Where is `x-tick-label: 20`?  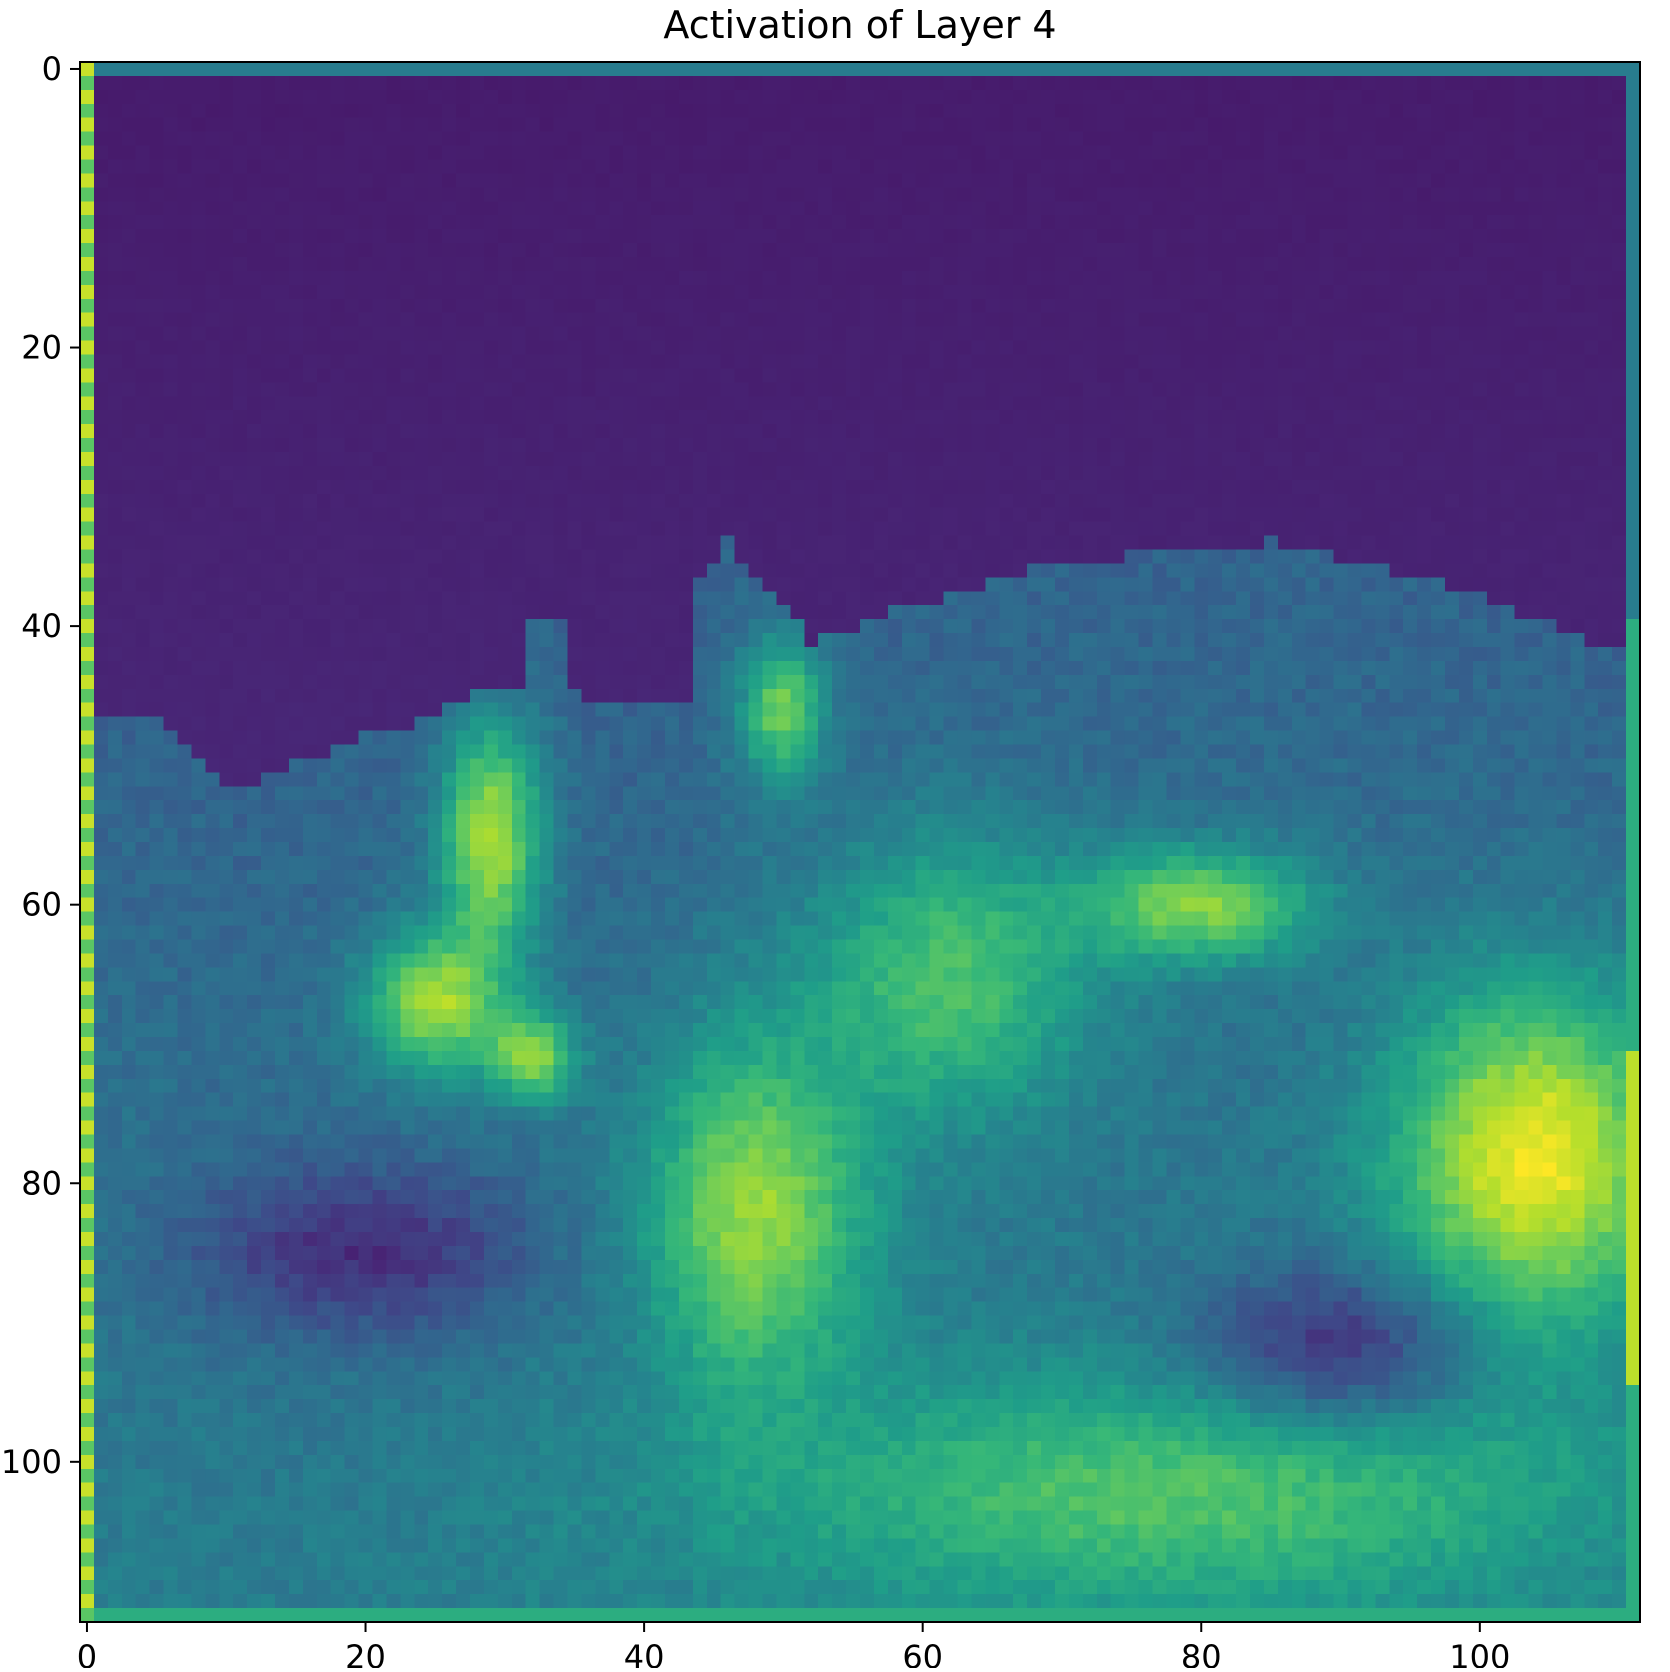
x-tick-label: 20 is located at coordinates (365, 1653).